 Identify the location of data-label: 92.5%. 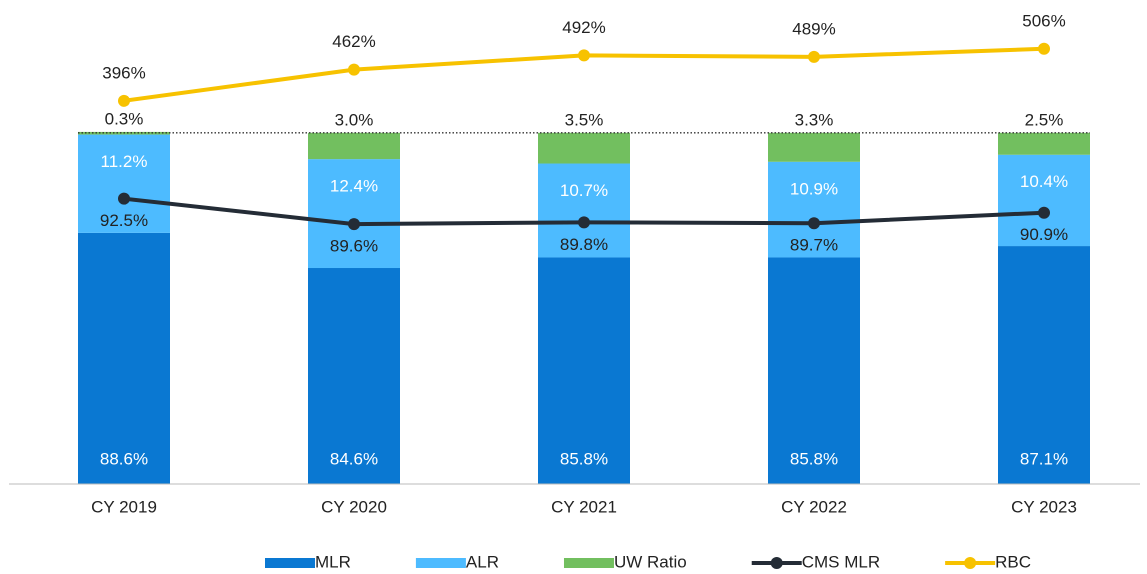
(124, 220).